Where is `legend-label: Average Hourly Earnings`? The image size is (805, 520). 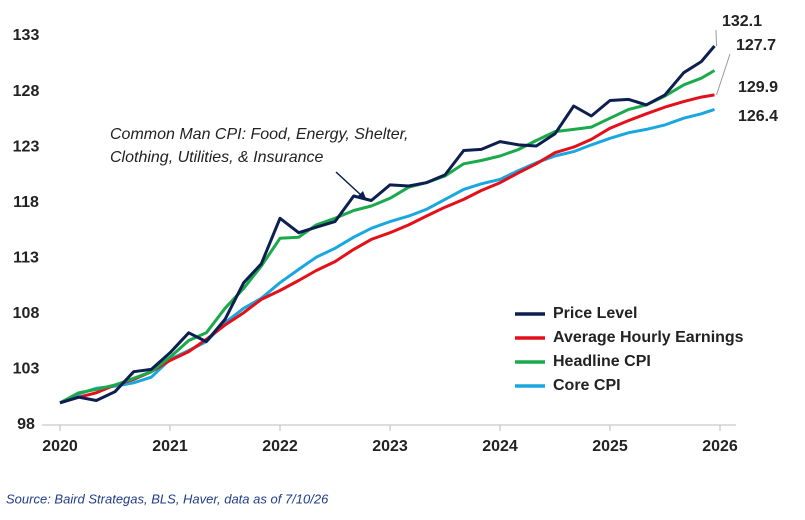 legend-label: Average Hourly Earnings is located at coordinates (648, 337).